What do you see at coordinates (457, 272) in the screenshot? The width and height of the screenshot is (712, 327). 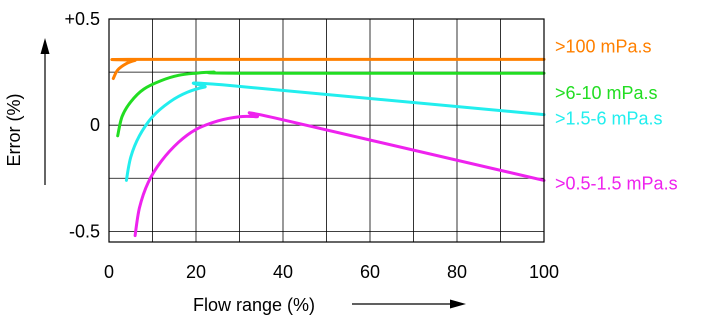 I see `x-tick-label: 80` at bounding box center [457, 272].